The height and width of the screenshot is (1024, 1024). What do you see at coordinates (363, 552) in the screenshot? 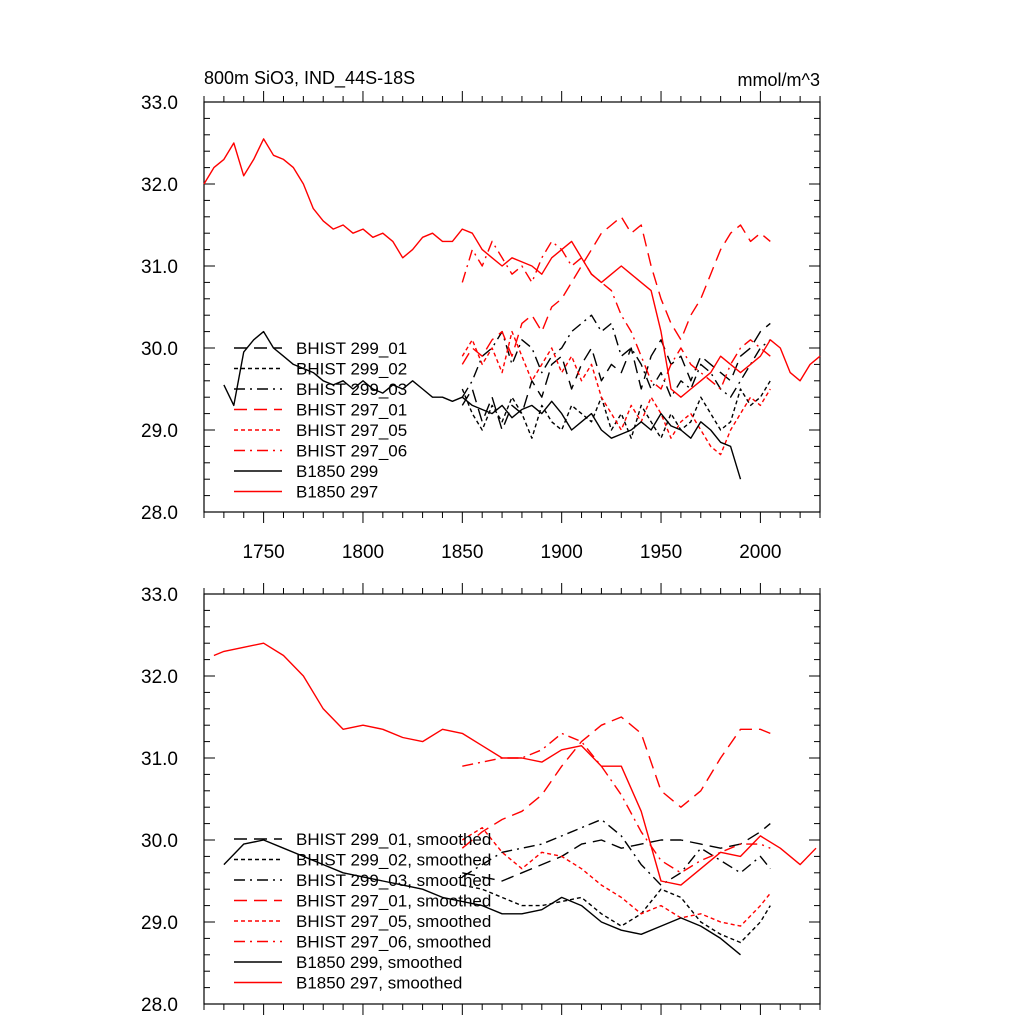
I see `x-tick-label: 1800` at bounding box center [363, 552].